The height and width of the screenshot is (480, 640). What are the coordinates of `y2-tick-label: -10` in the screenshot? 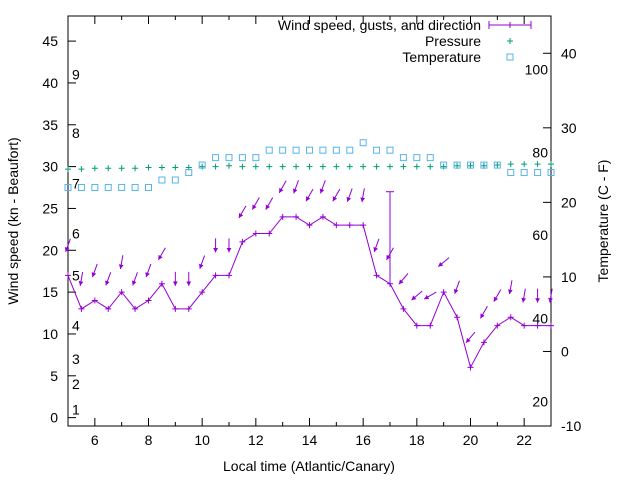 It's located at (571, 426).